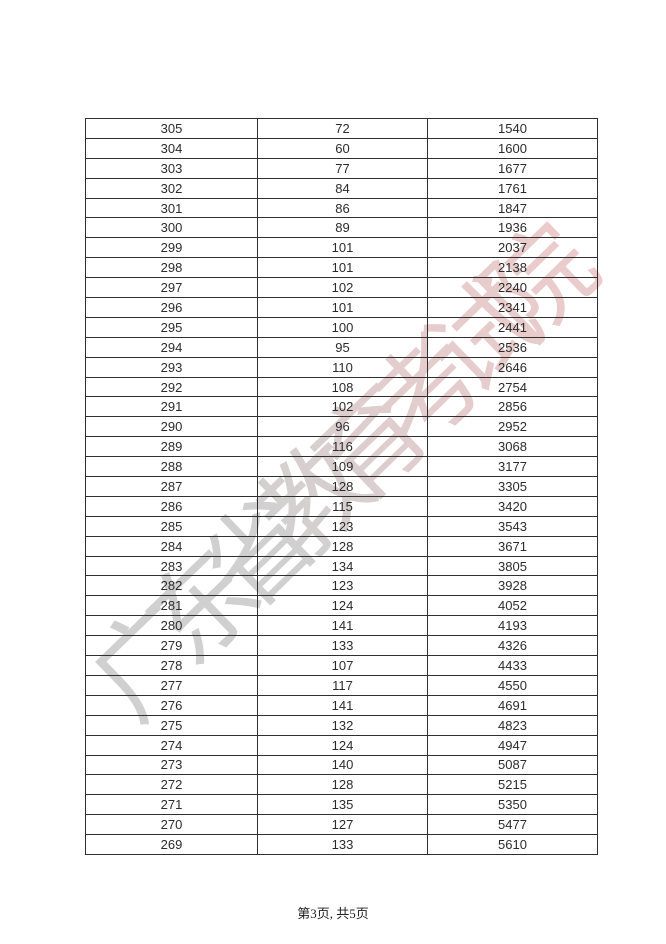 Image resolution: width=666 pixels, height=944 pixels. I want to click on table-row: 299 101 2037, so click(341, 248).